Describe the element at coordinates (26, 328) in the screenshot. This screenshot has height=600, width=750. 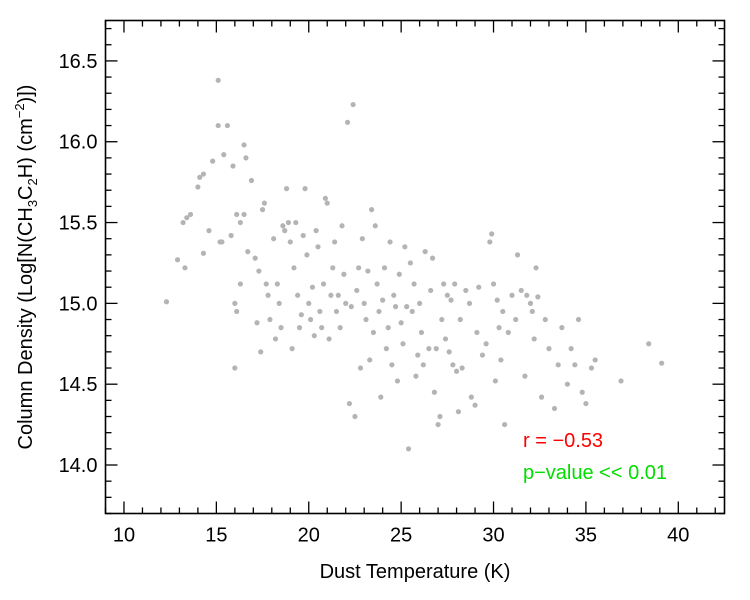
I see `y-axis-title-part: Column Density (Log[N(CH` at that location.